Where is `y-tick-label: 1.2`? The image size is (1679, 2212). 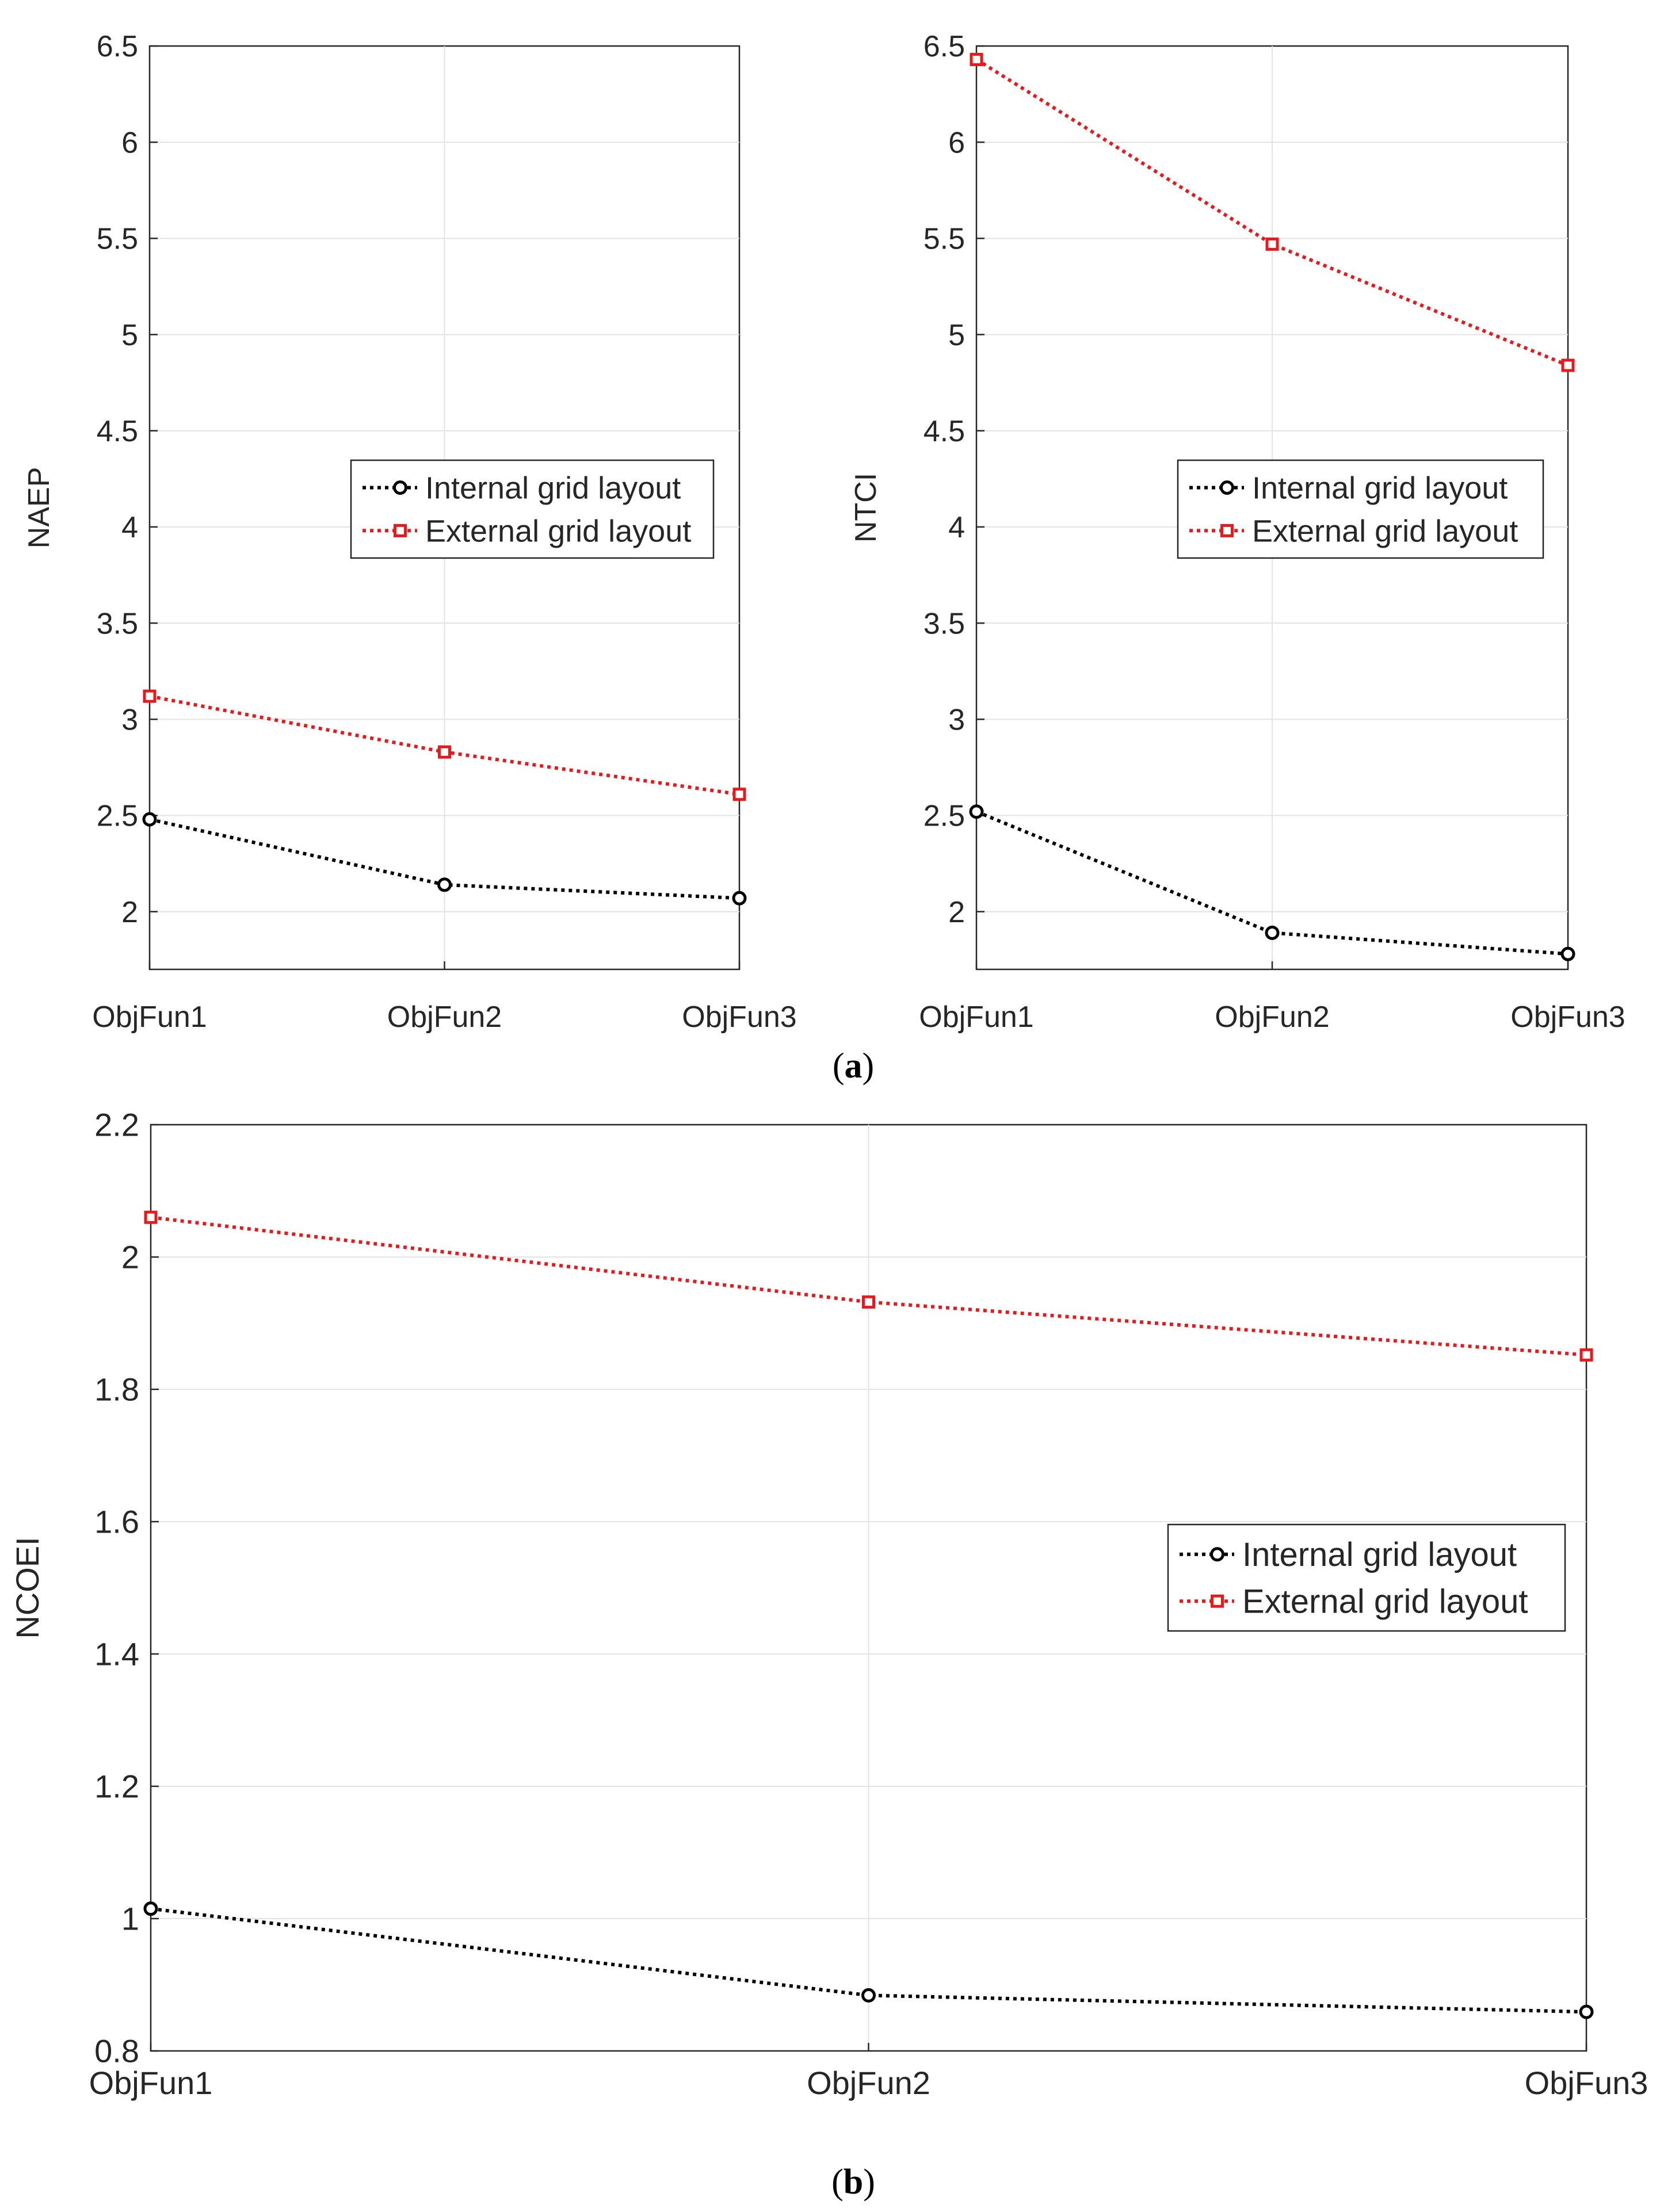
y-tick-label: 1.2 is located at coordinates (116, 1786).